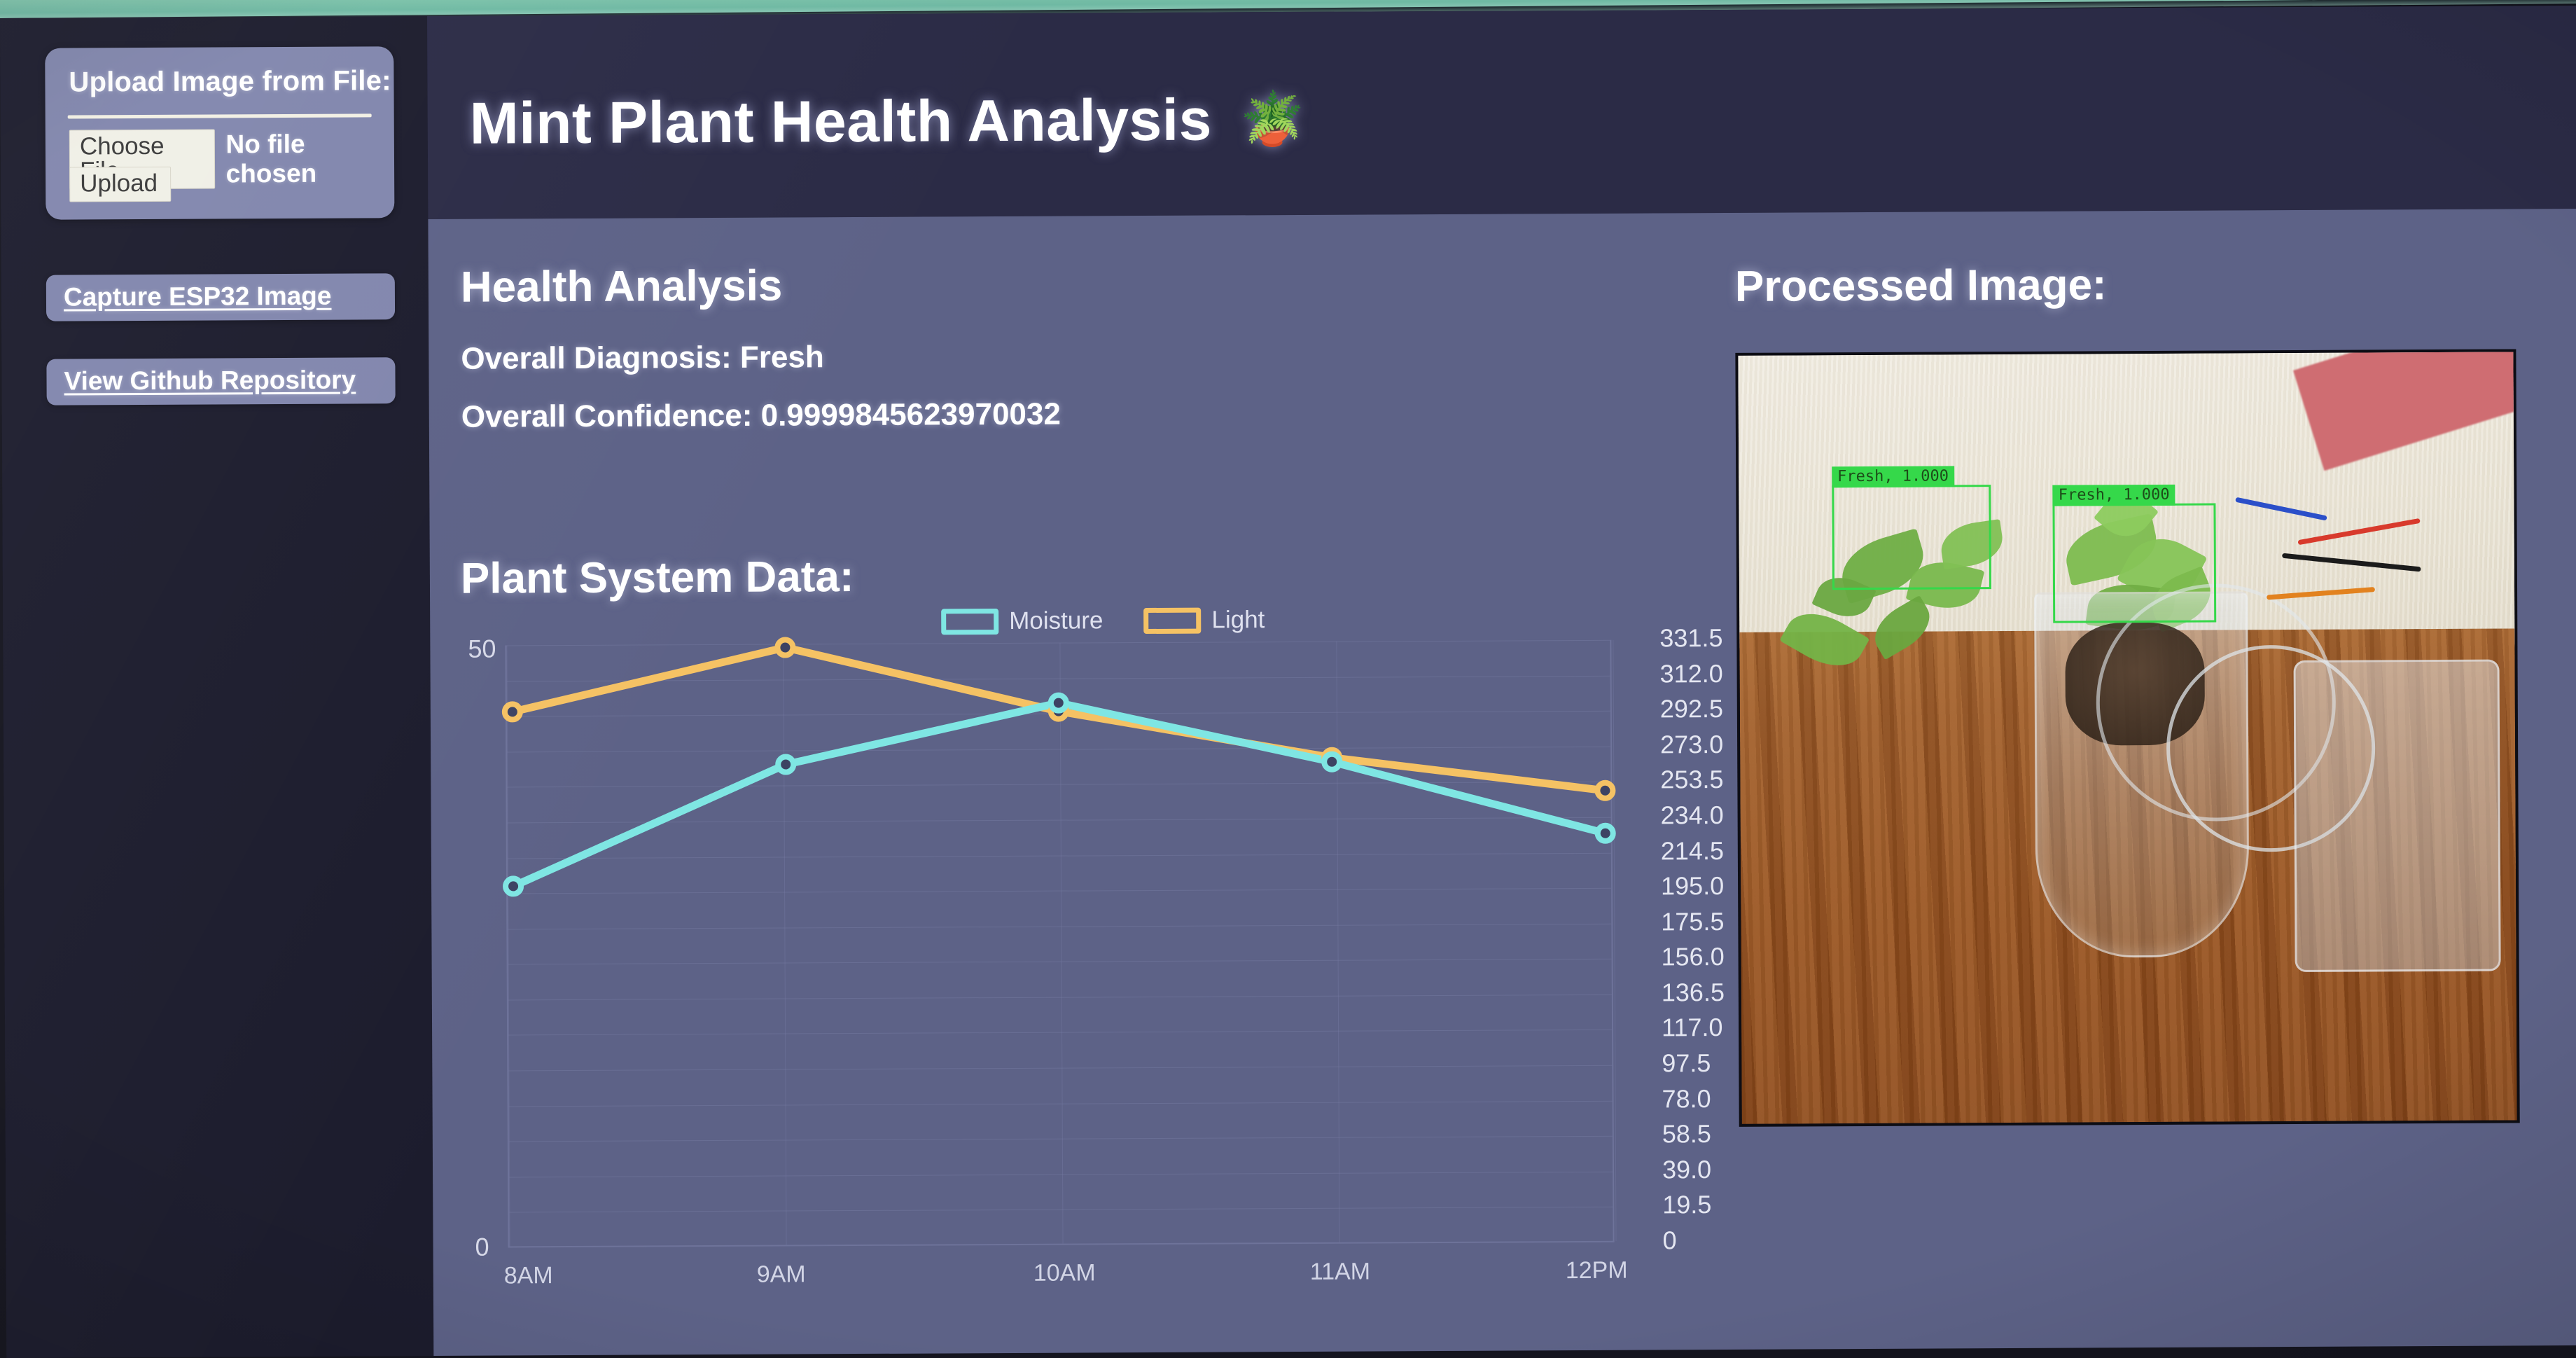  What do you see at coordinates (1687, 1204) in the screenshot?
I see `y-axis-right-tick-label: 19.5` at bounding box center [1687, 1204].